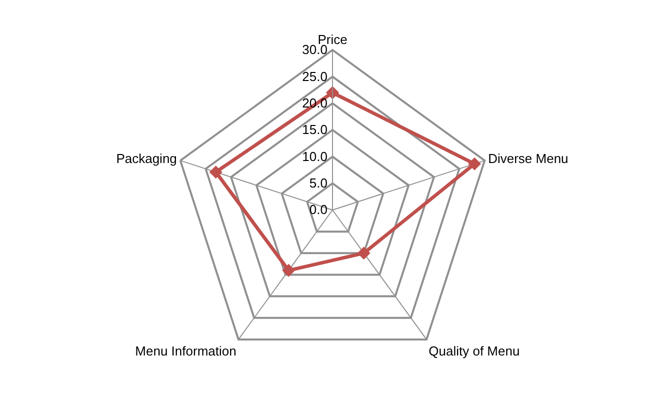 The width and height of the screenshot is (665, 420). What do you see at coordinates (318, 183) in the screenshot?
I see `y-tick-label: 5.0` at bounding box center [318, 183].